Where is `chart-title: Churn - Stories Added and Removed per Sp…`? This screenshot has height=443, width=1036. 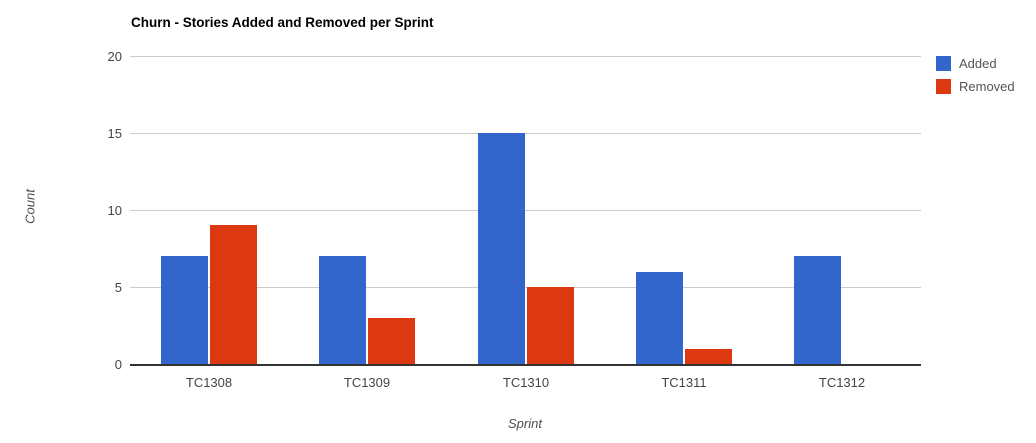
chart-title: Churn - Stories Added and Removed per Sp… is located at coordinates (282, 22).